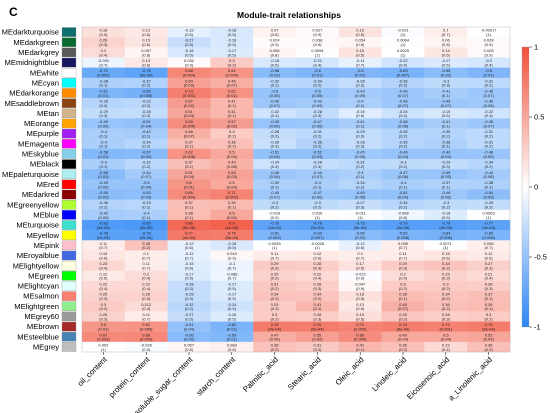 This screenshot has width=550, height=413. Describe the element at coordinates (147, 162) in the screenshot. I see `cell-value: -0.32` at that location.